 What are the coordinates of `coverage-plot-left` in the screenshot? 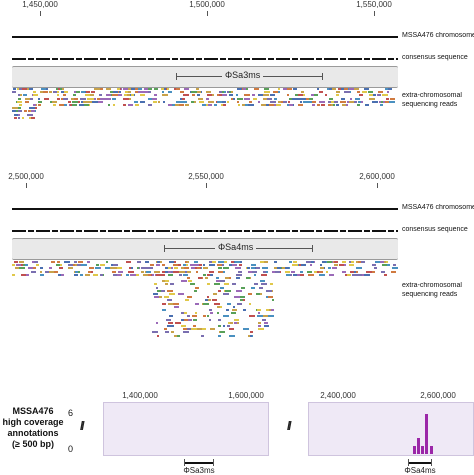 It's located at (186, 429).